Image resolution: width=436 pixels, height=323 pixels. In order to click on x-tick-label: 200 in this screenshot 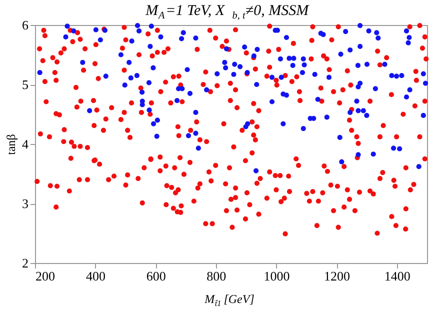, I will do `click(45, 276)`.